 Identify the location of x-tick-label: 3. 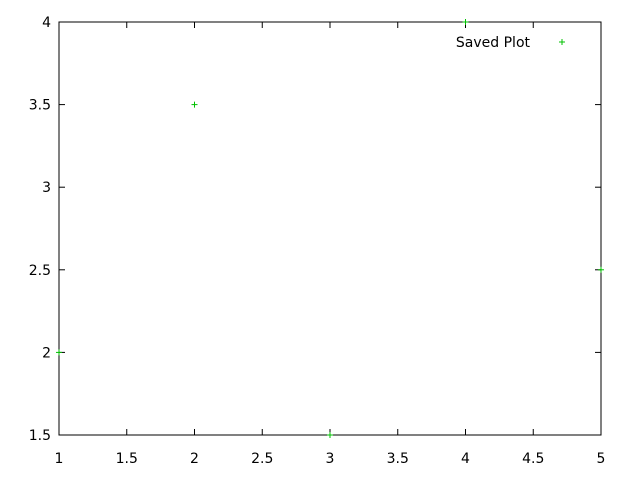
(330, 459).